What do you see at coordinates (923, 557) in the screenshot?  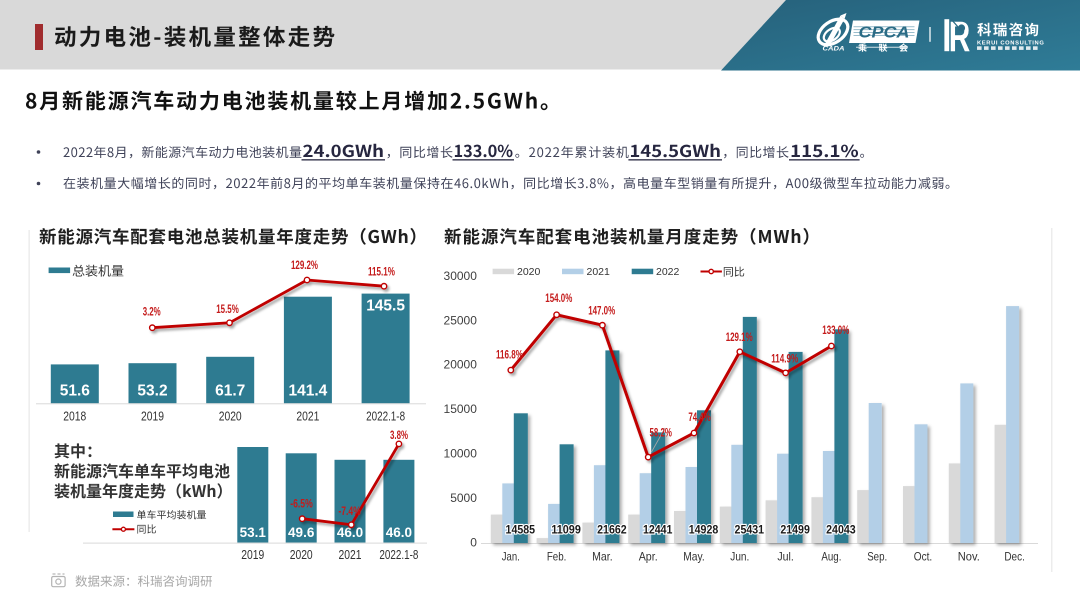 I see `svg-text: Oct.` at bounding box center [923, 557].